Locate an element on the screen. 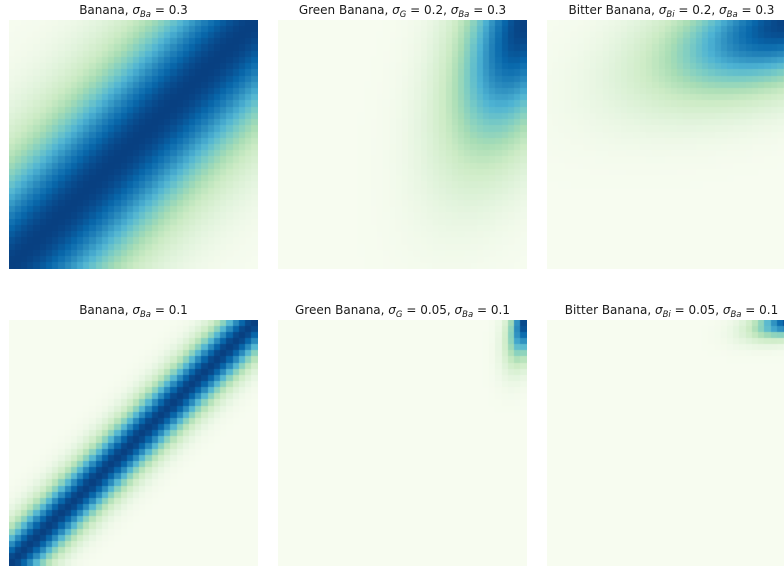 This screenshot has width=784, height=566. panel-bitter-banana-narrow: Bitter Banana, σBi = 0.05, σBa = 0.1 is located at coordinates (665, 433).